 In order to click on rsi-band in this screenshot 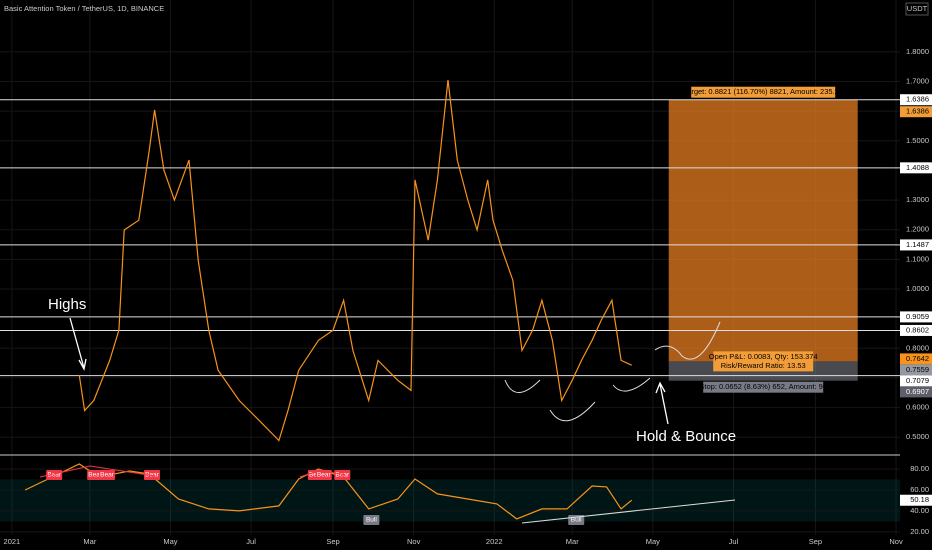, I will do `click(450, 500)`.